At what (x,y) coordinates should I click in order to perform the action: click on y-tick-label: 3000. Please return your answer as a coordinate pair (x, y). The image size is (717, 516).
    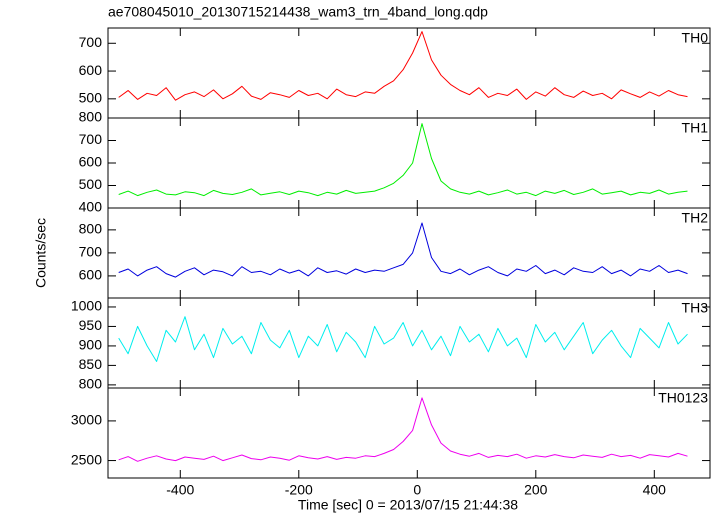
    Looking at the image, I should click on (86, 420).